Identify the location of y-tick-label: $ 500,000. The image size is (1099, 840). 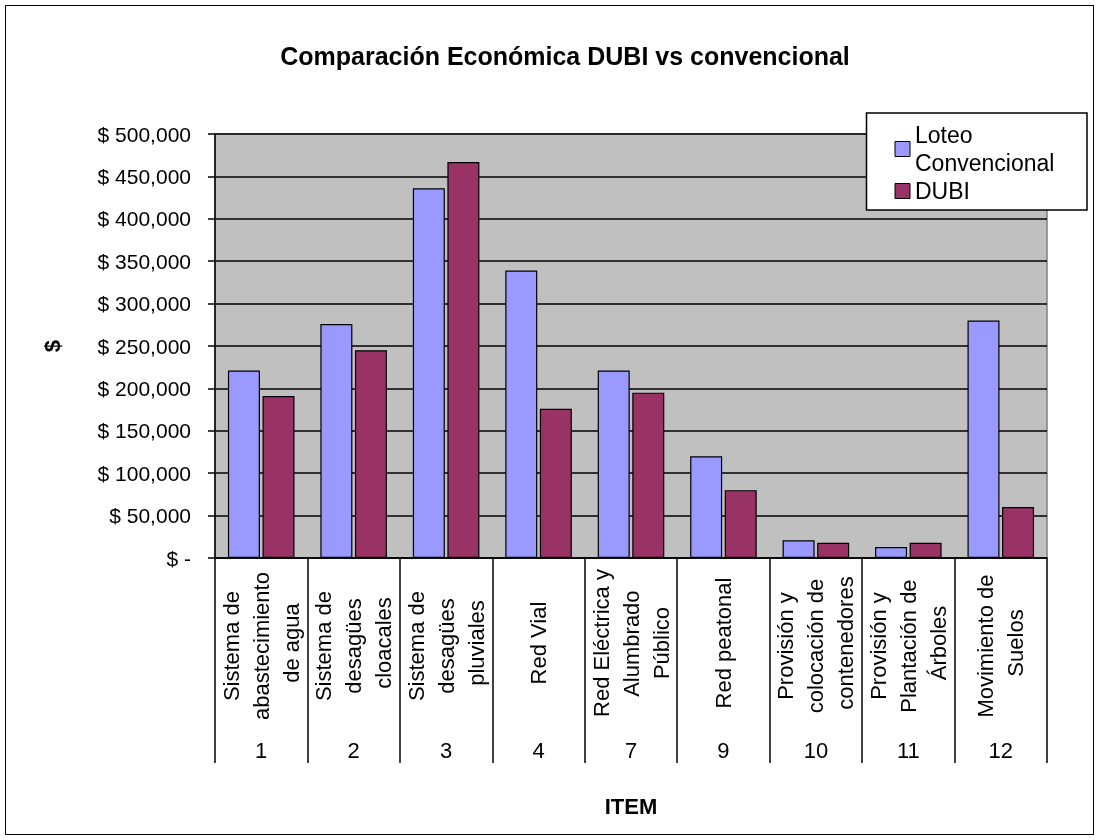
(144, 134).